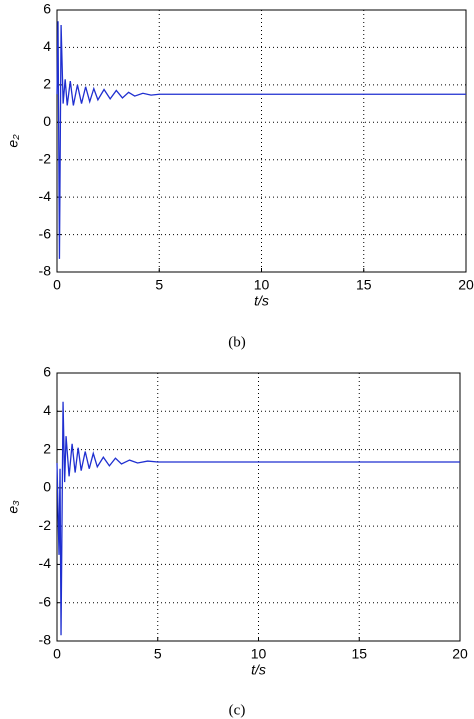 Image resolution: width=474 pixels, height=719 pixels. I want to click on y-axis-label: e₃, so click(13, 507).